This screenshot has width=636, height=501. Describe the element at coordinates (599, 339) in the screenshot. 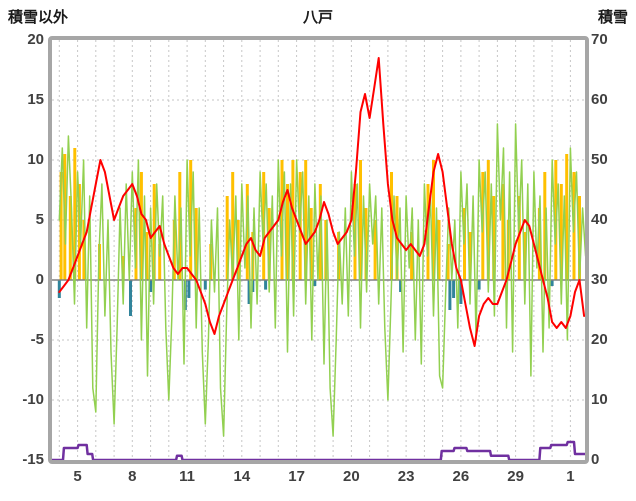

I see `right-axis-tick-label: 20` at that location.